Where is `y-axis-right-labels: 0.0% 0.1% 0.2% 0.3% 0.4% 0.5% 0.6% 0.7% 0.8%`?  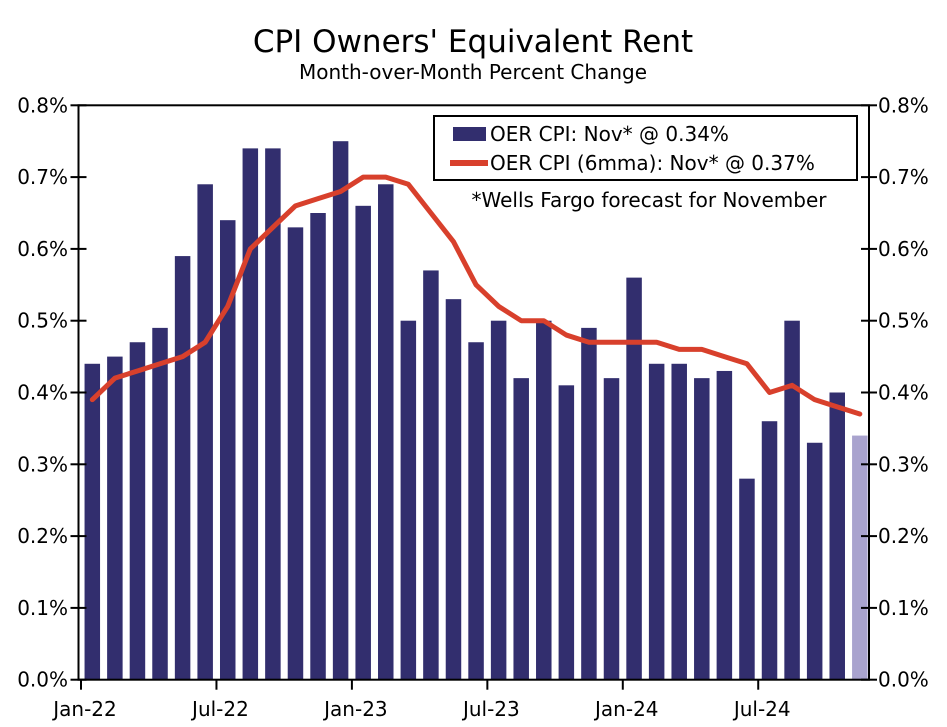 y-axis-right-labels: 0.0% 0.1% 0.2% 0.3% 0.4% 0.5% 0.6% 0.7% 0.8% is located at coordinates (903, 392).